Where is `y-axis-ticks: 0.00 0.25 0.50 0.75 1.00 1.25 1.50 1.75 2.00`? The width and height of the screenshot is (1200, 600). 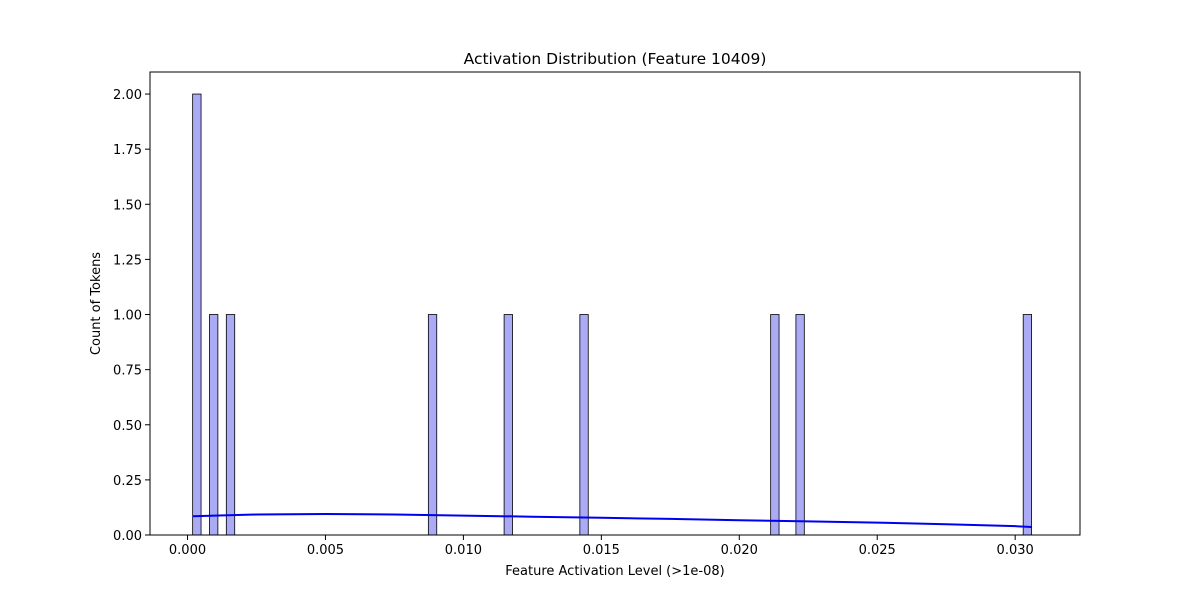
y-axis-ticks: 0.00 0.25 0.50 0.75 1.00 1.25 1.50 1.75 2.00 is located at coordinates (131, 316).